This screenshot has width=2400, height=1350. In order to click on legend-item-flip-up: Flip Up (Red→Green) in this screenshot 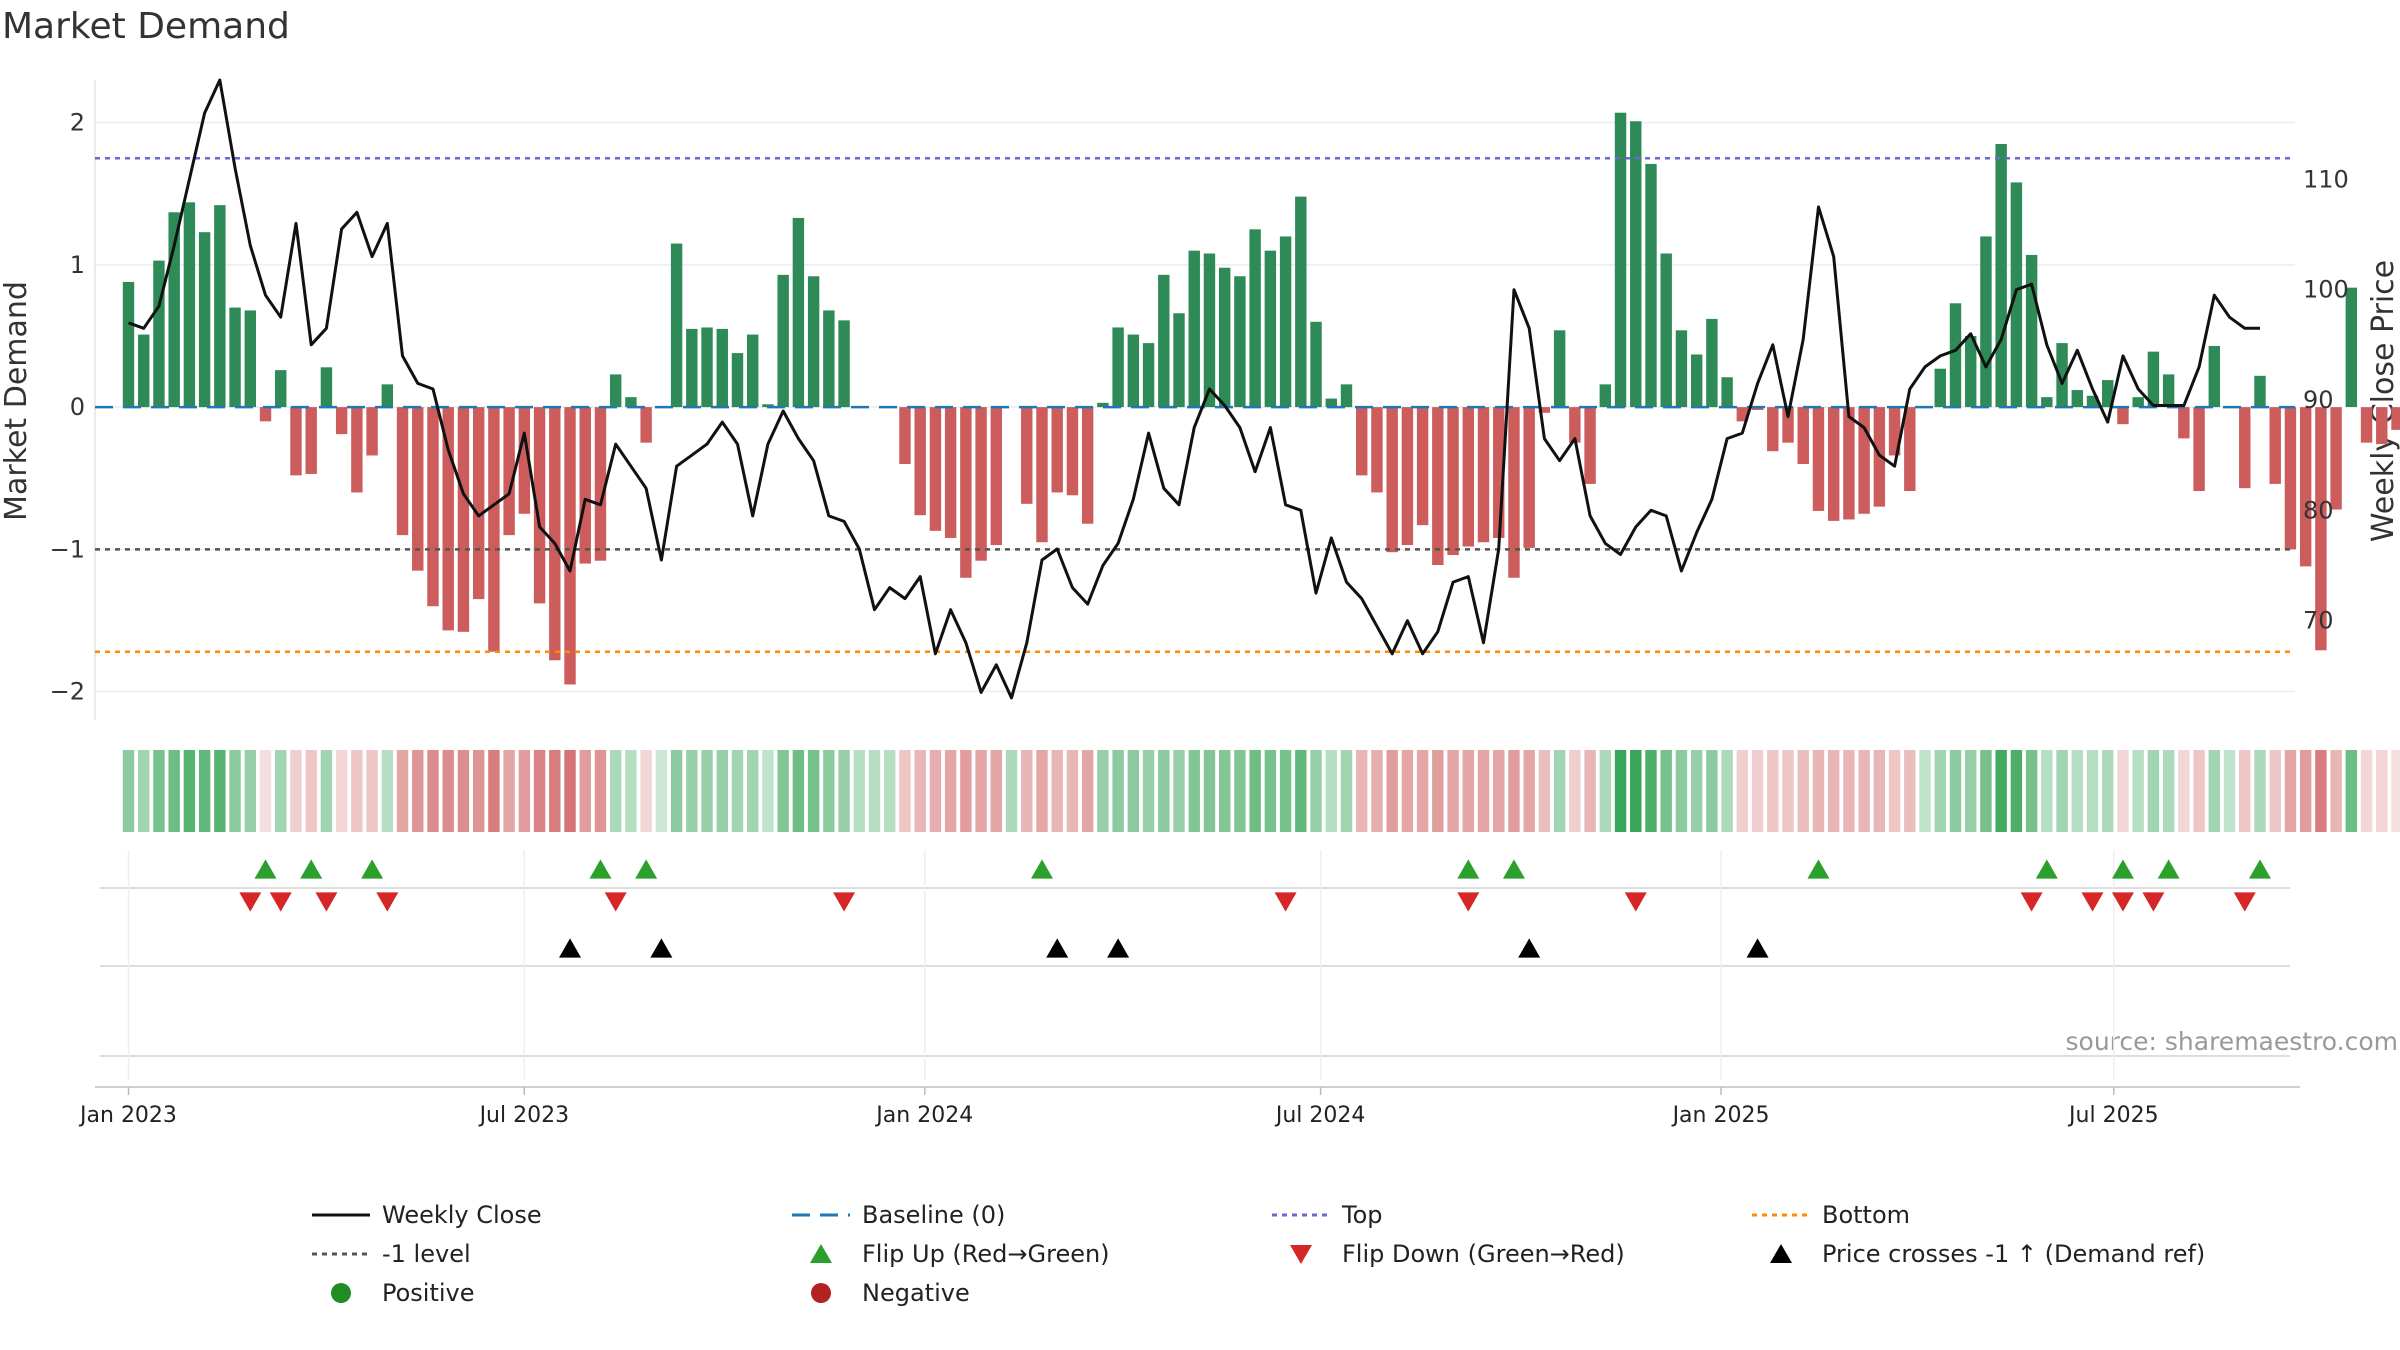, I will do `click(950, 1254)`.